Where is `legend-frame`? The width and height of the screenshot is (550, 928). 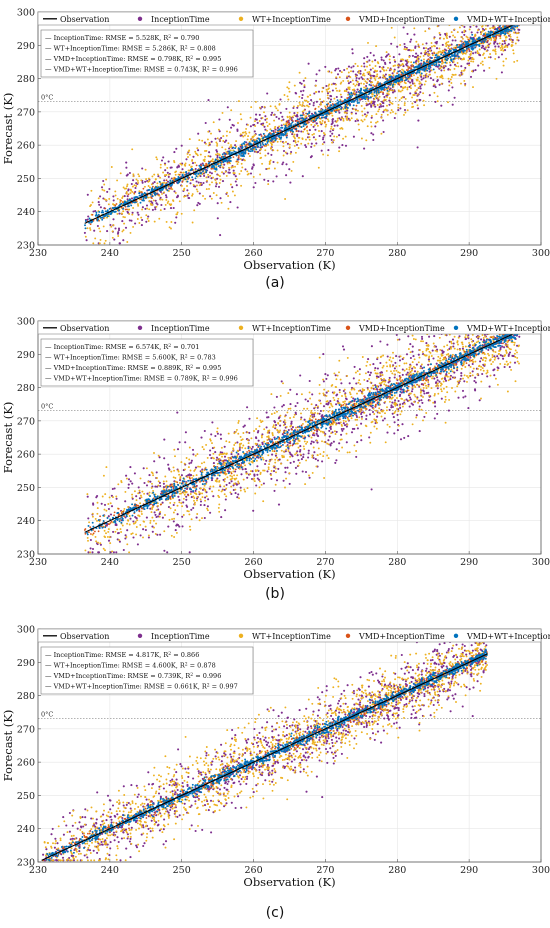
legend-frame is located at coordinates (289, 18).